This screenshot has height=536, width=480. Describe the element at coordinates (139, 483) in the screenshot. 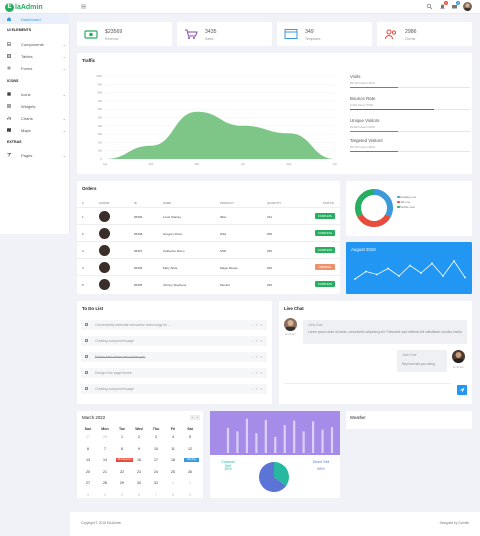

I see `calendar-day: 30` at that location.